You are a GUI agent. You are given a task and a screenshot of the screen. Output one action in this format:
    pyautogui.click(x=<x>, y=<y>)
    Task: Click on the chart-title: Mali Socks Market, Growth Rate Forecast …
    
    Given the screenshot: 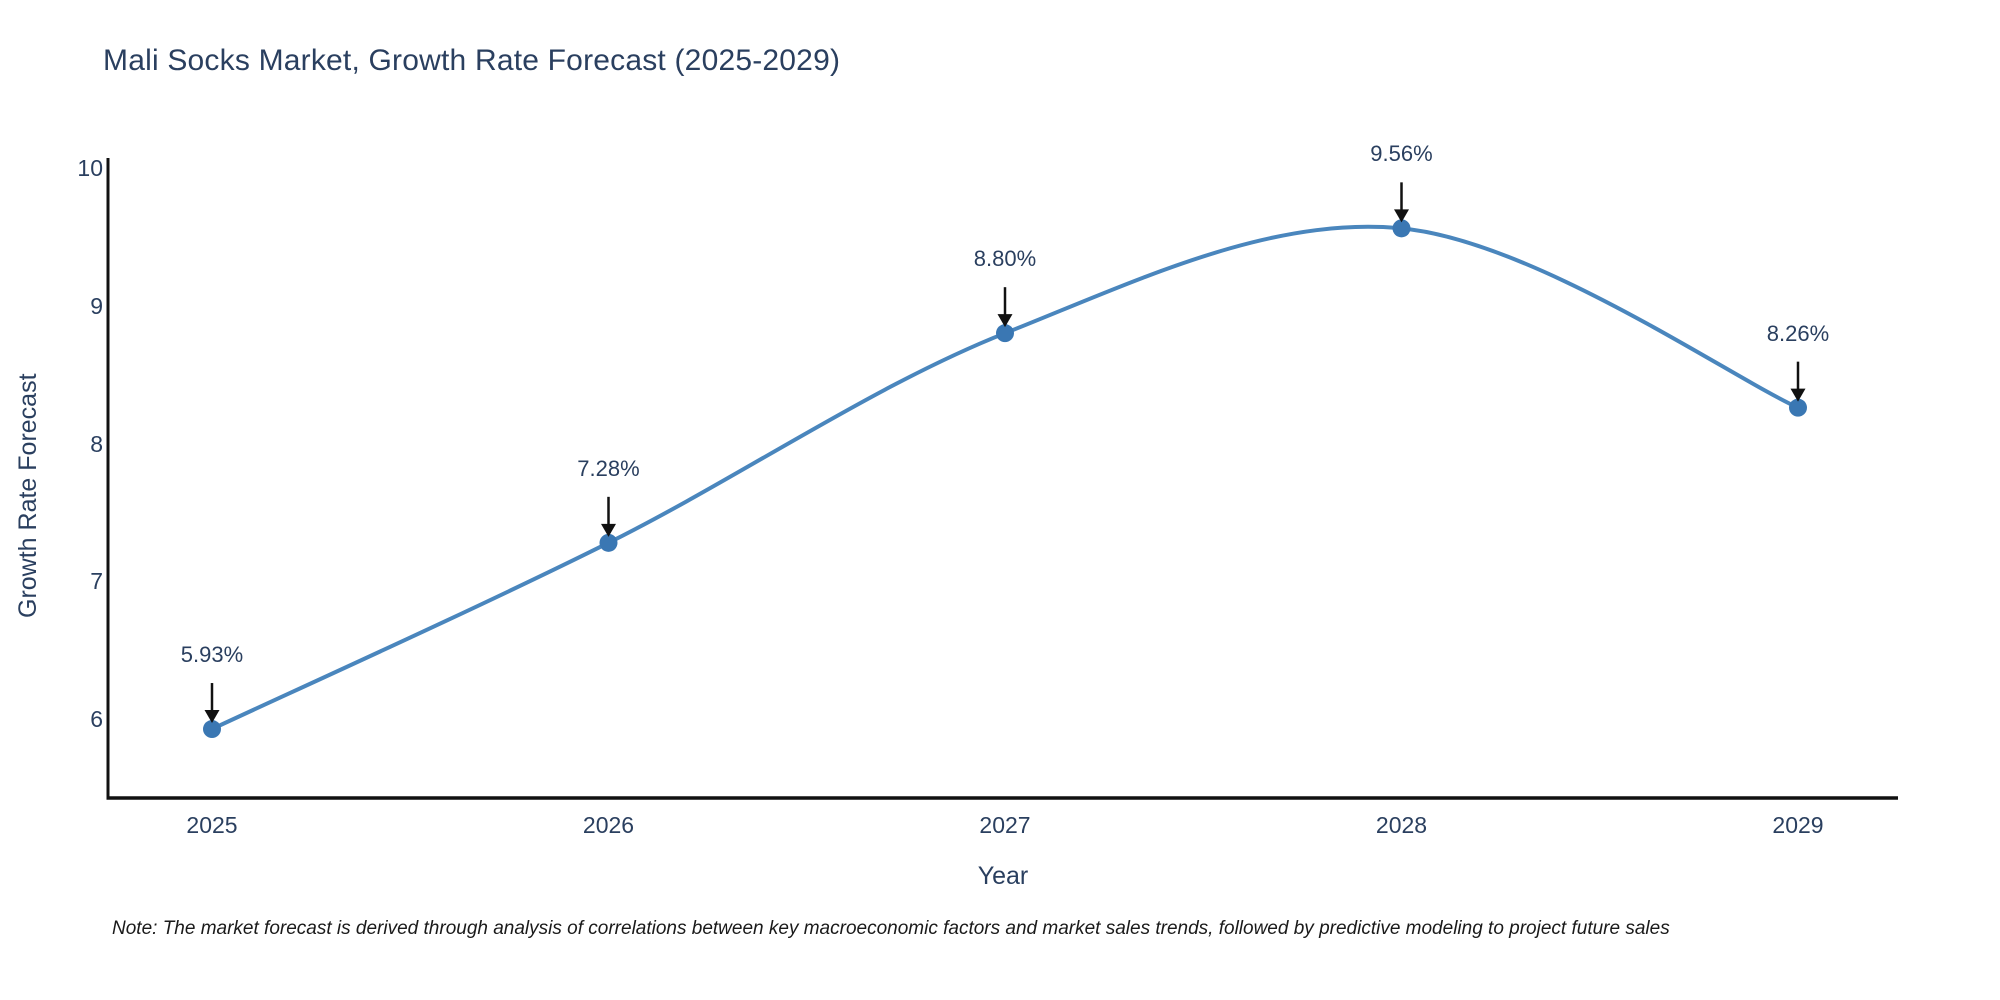 What is the action you would take?
    pyautogui.click(x=472, y=60)
    